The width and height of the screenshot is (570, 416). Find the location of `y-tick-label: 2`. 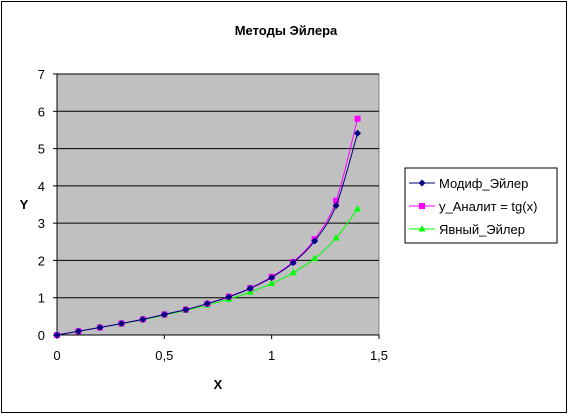

y-tick-label: 2 is located at coordinates (41, 260).